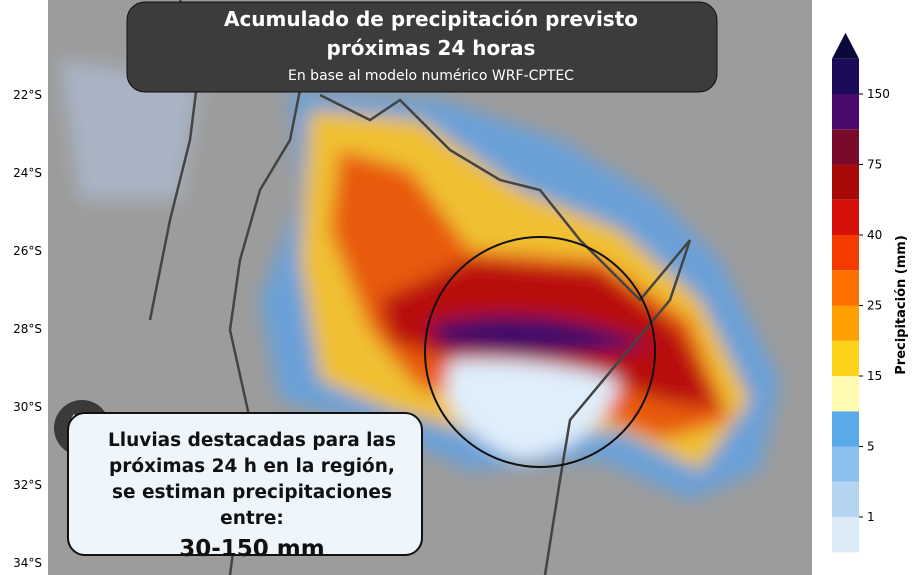 The height and width of the screenshot is (575, 916). Describe the element at coordinates (27, 173) in the screenshot. I see `lat-label: 24°S` at that location.